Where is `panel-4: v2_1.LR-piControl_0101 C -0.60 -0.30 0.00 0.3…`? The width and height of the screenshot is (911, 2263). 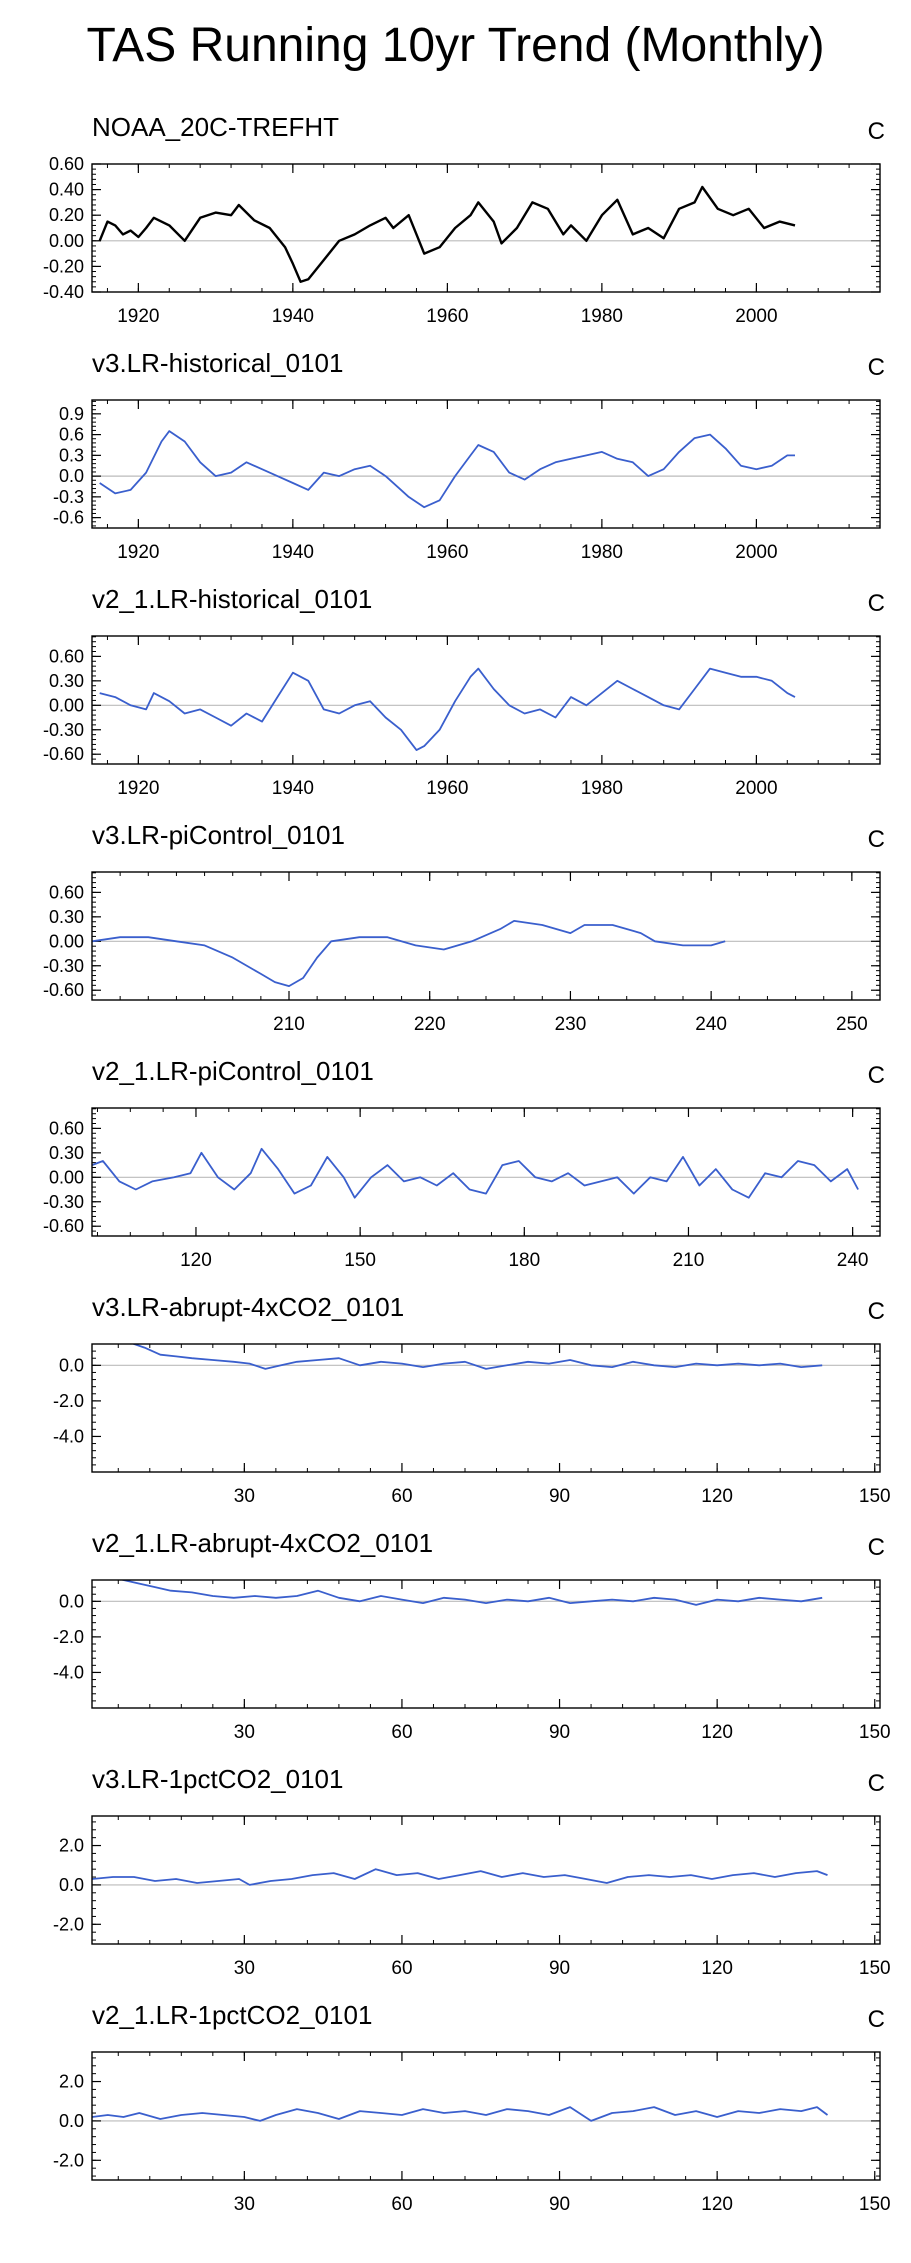 panel-4: v2_1.LR-piControl_0101 C -0.60 -0.30 0.00 0.3… is located at coordinates (455, 1174).